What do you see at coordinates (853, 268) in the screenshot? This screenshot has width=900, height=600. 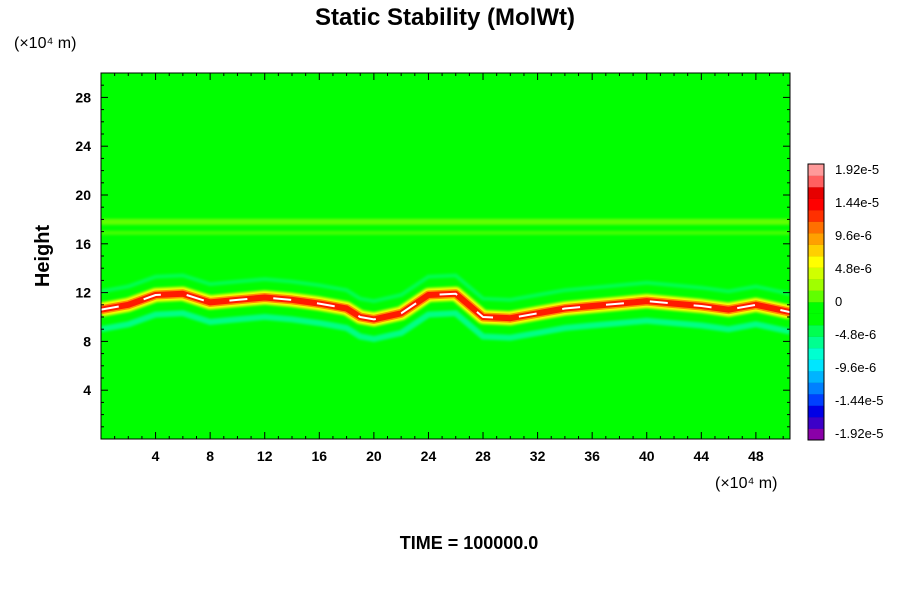 I see `colorbar-tick-label: 4.8e-6` at bounding box center [853, 268].